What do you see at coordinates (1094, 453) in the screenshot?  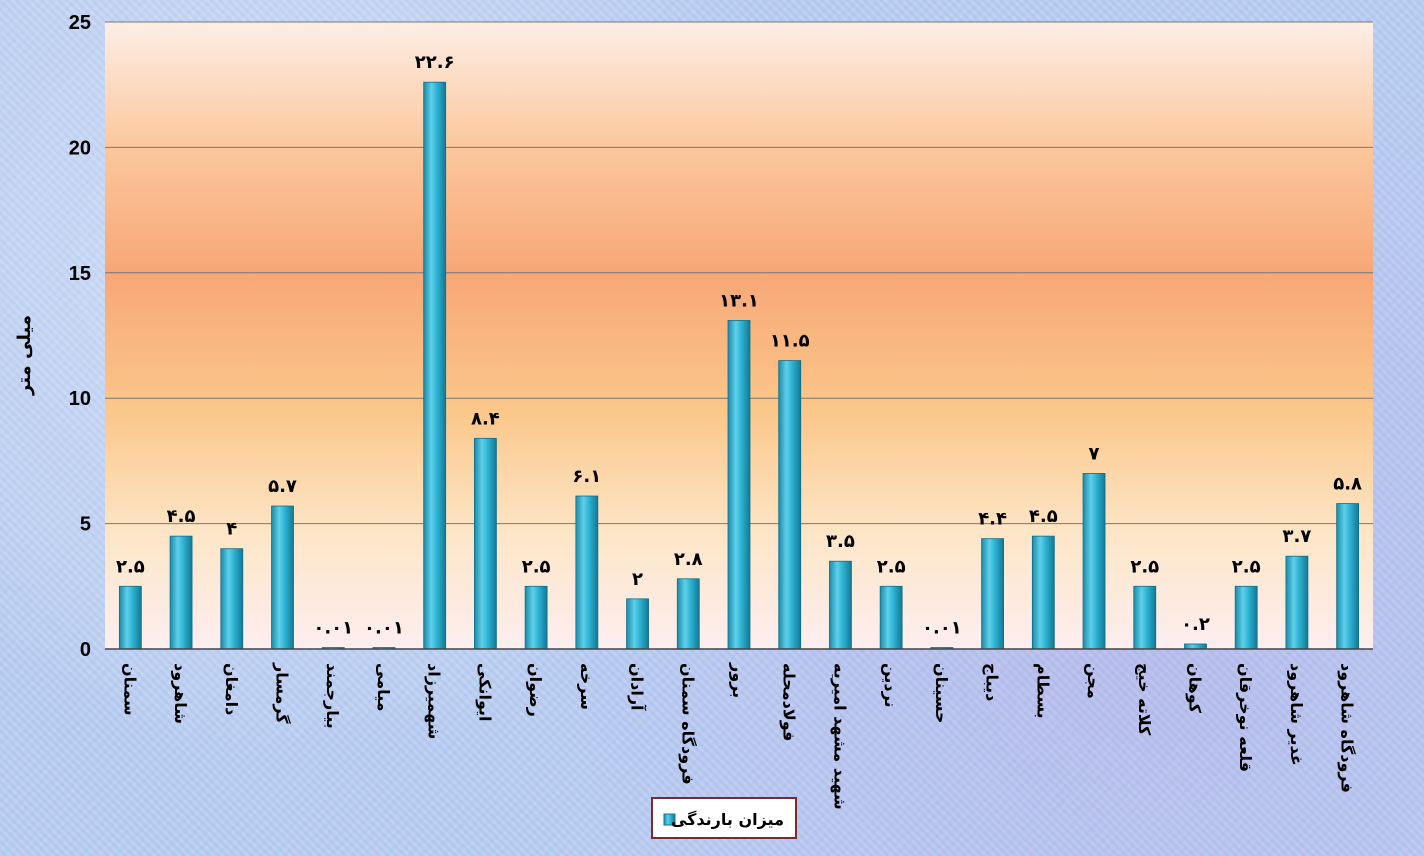 I see `data-label: ۷` at bounding box center [1094, 453].